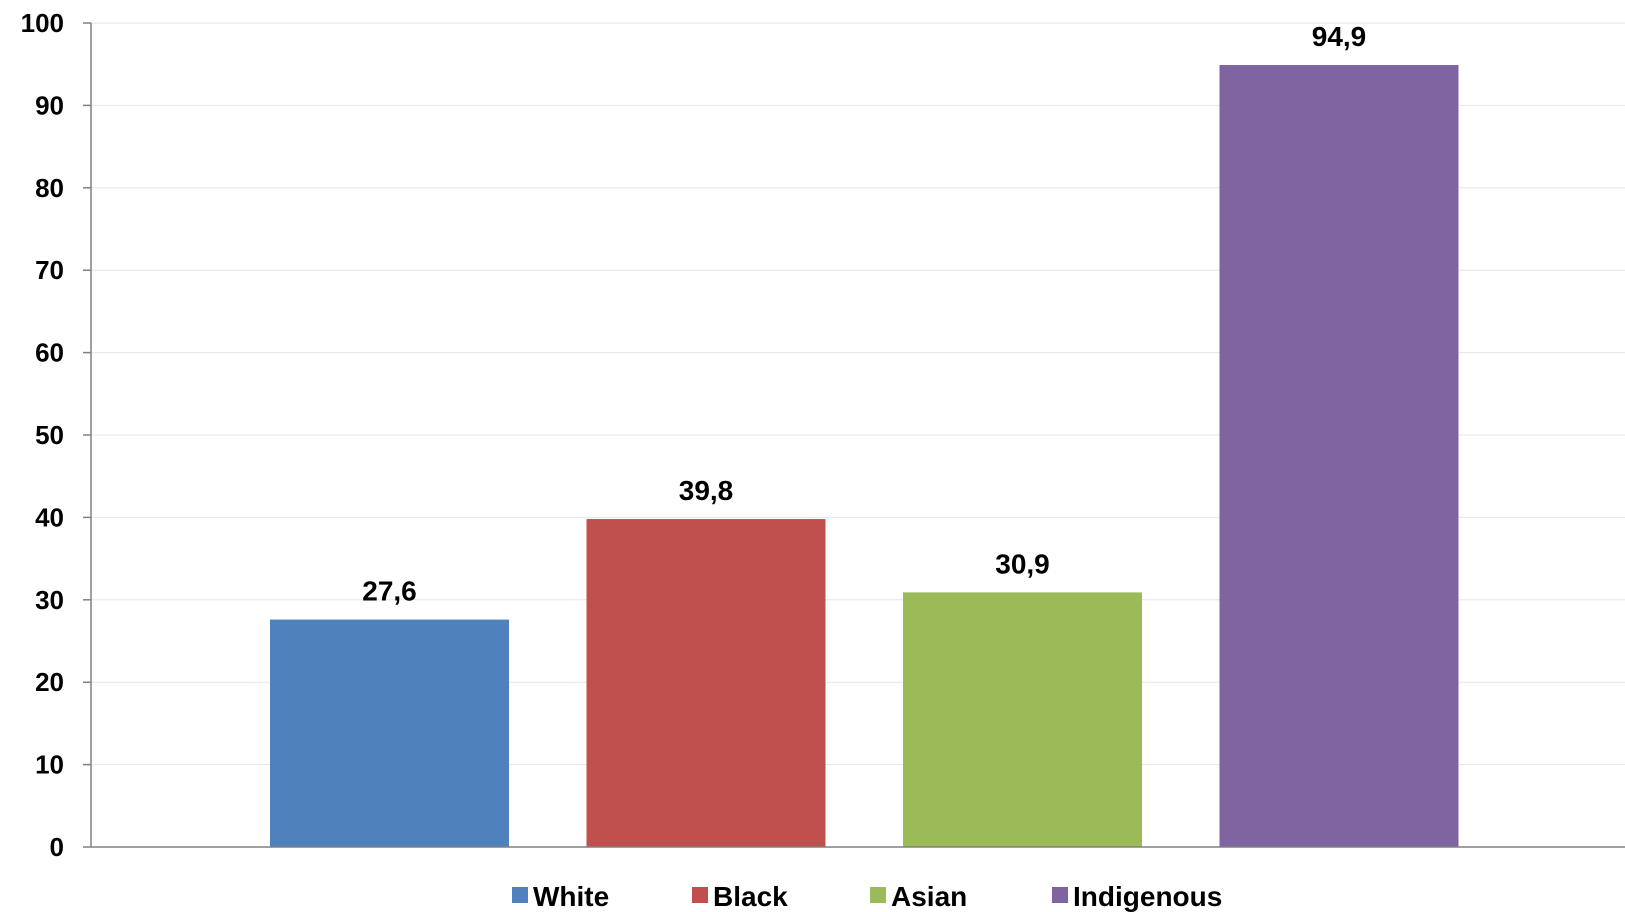  I want to click on legend-label-indigenous: Indigenous, so click(1147, 896).